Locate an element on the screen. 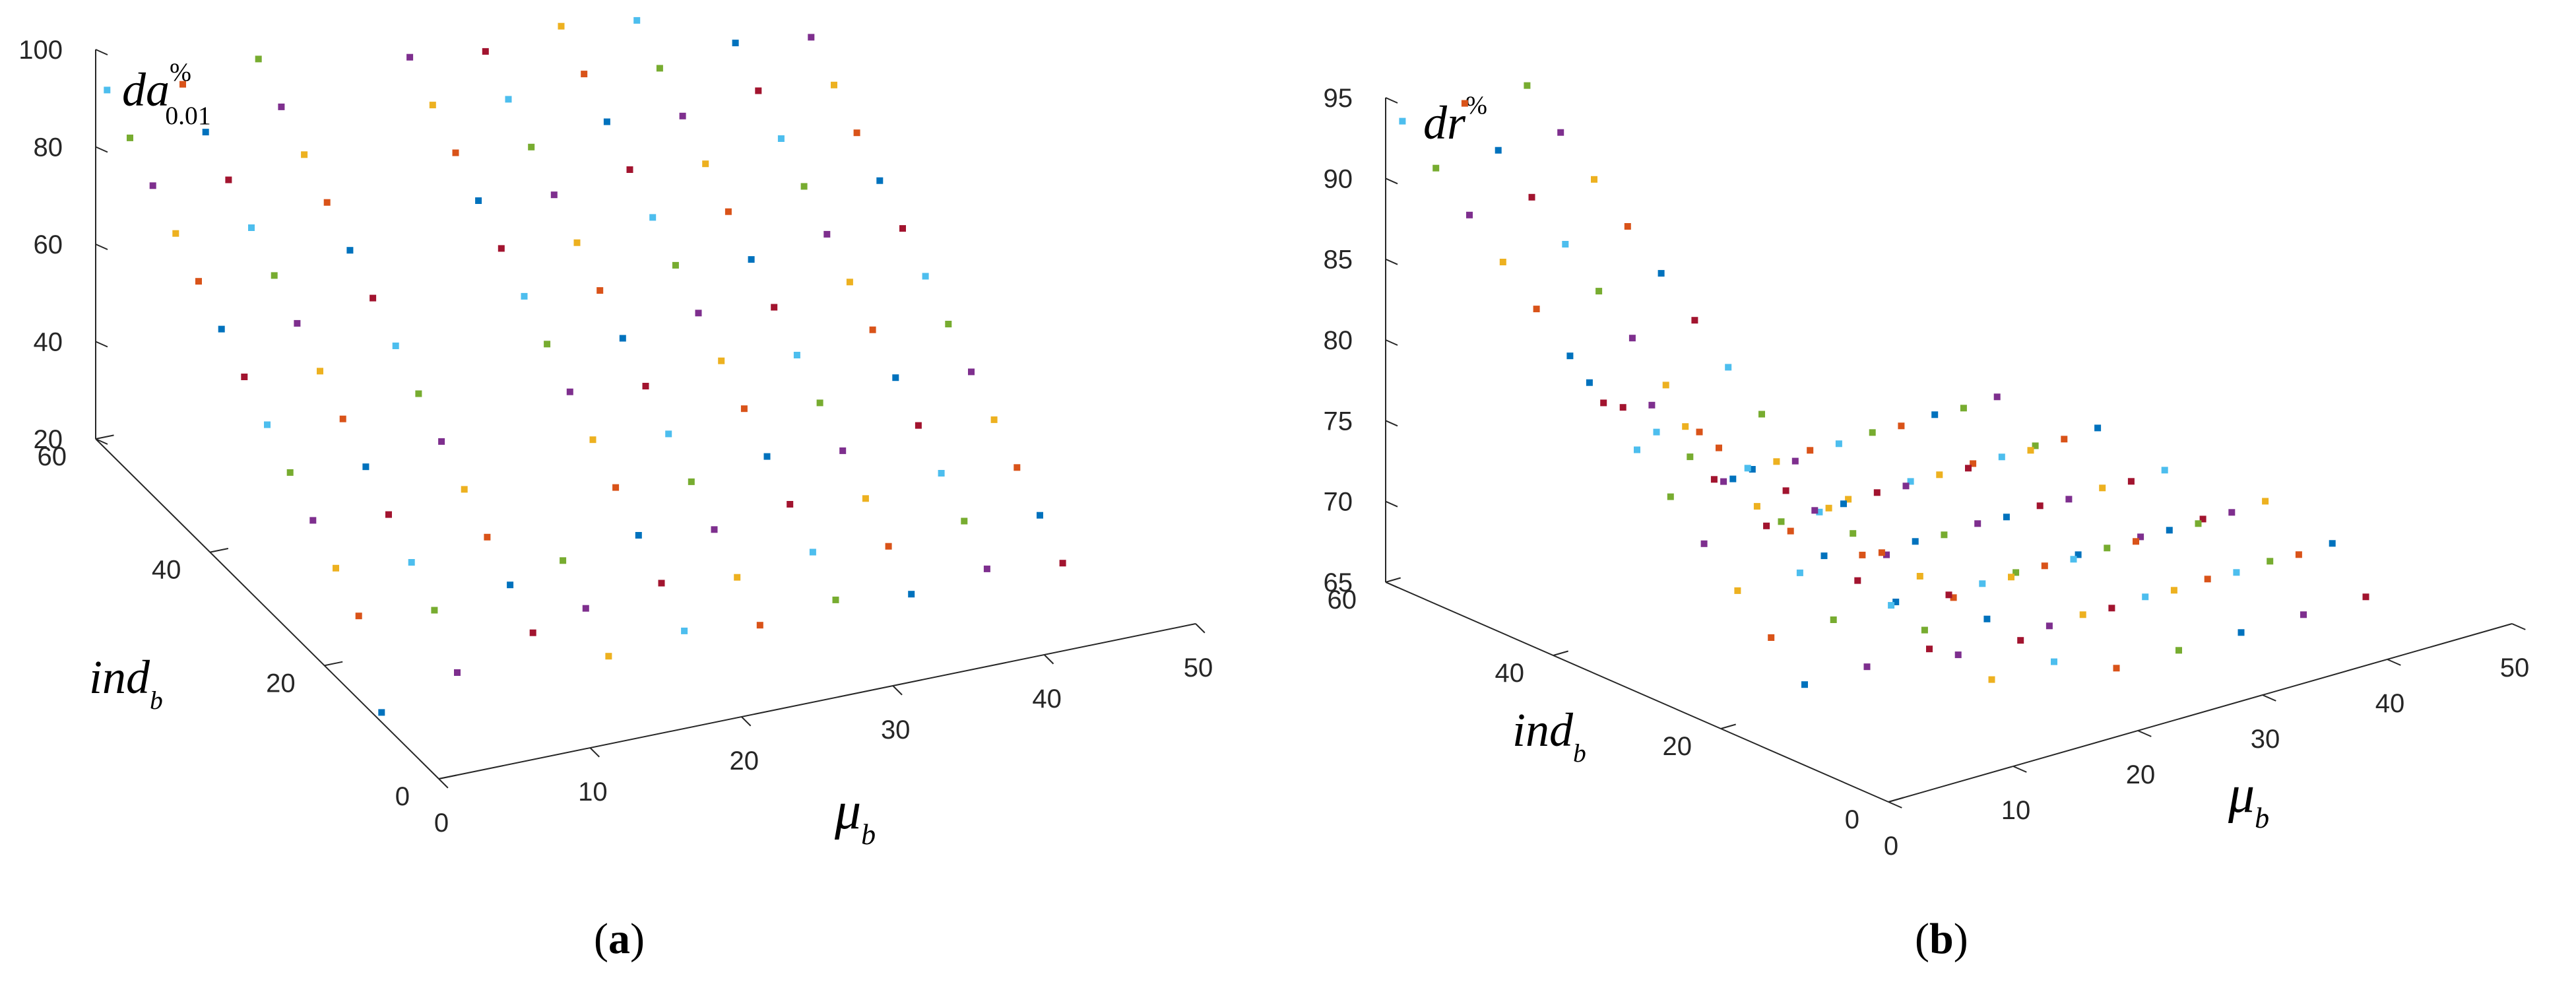  y-tick-label: 0 is located at coordinates (402, 797).